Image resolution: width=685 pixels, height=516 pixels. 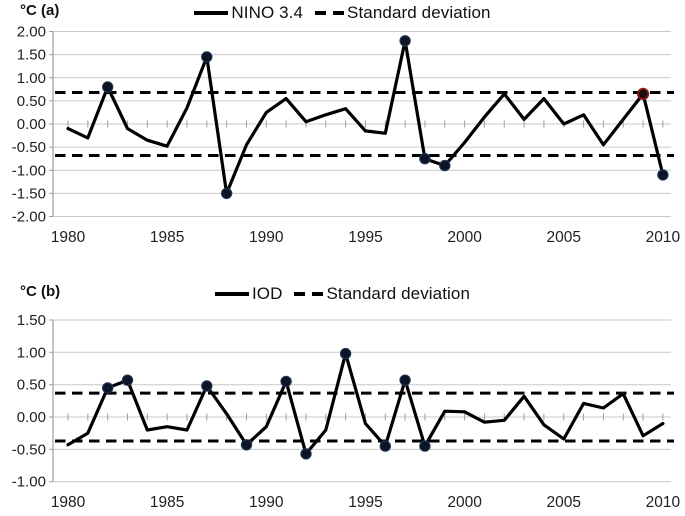 I want to click on panel-a-header: NINO 3.4 Standard deviation °C (a), so click(x=342, y=13).